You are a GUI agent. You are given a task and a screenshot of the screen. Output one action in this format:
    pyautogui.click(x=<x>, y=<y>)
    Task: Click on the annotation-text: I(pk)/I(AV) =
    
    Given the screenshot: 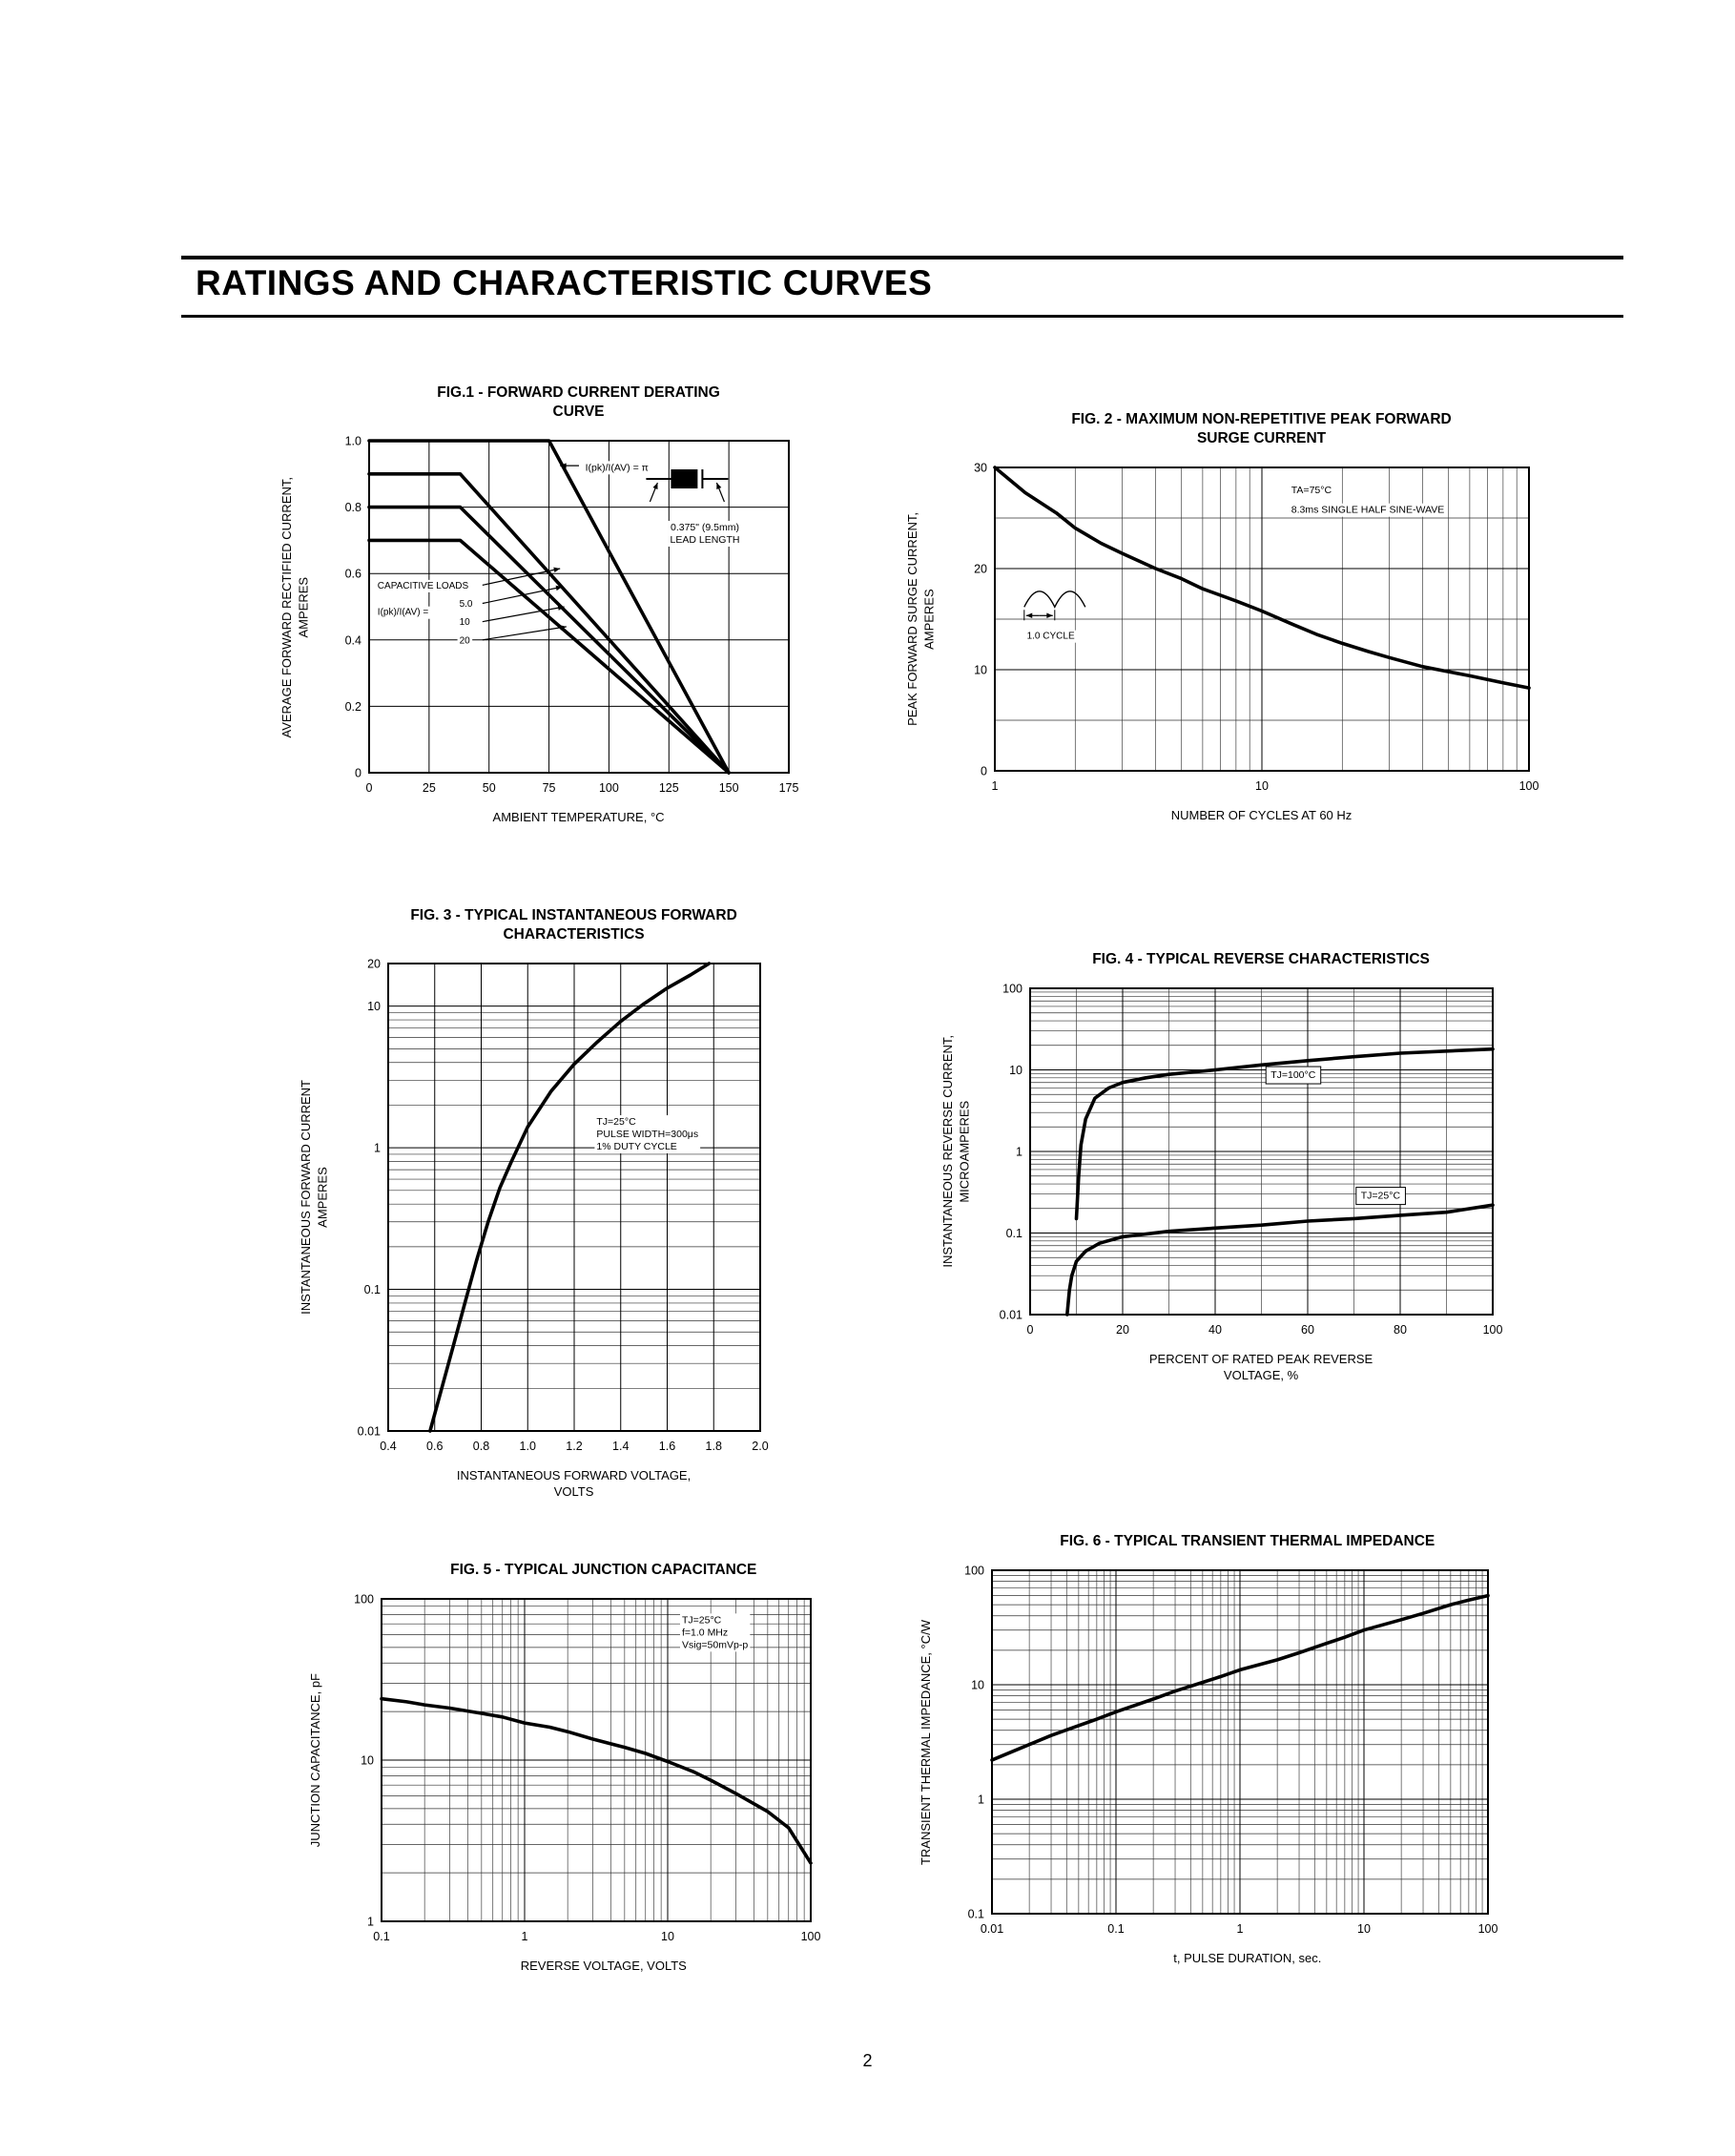 What is the action you would take?
    pyautogui.click(x=403, y=613)
    